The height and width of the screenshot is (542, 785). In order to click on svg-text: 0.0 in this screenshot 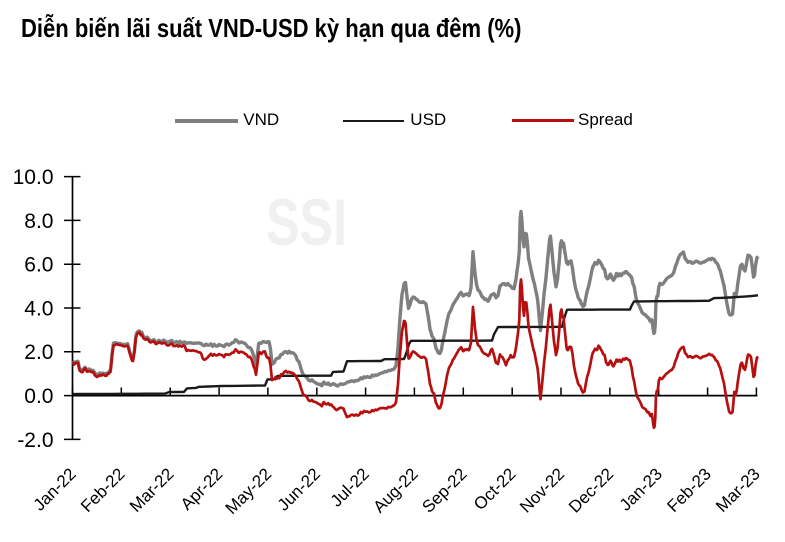, I will do `click(38, 396)`.